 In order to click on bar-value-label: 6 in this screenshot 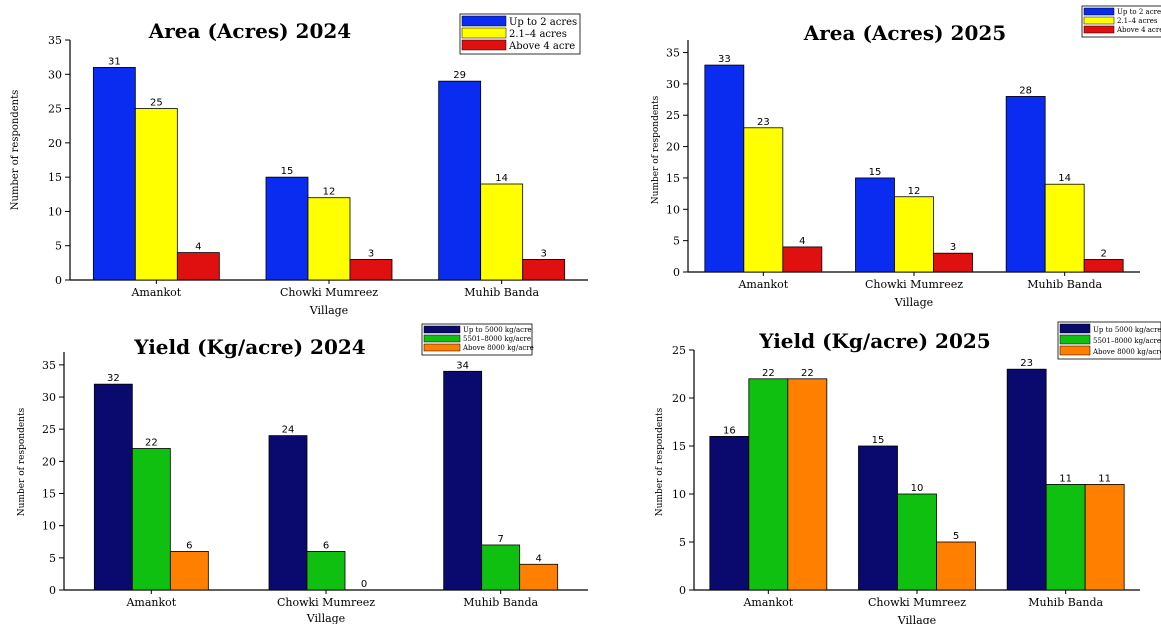, I will do `click(326, 545)`.